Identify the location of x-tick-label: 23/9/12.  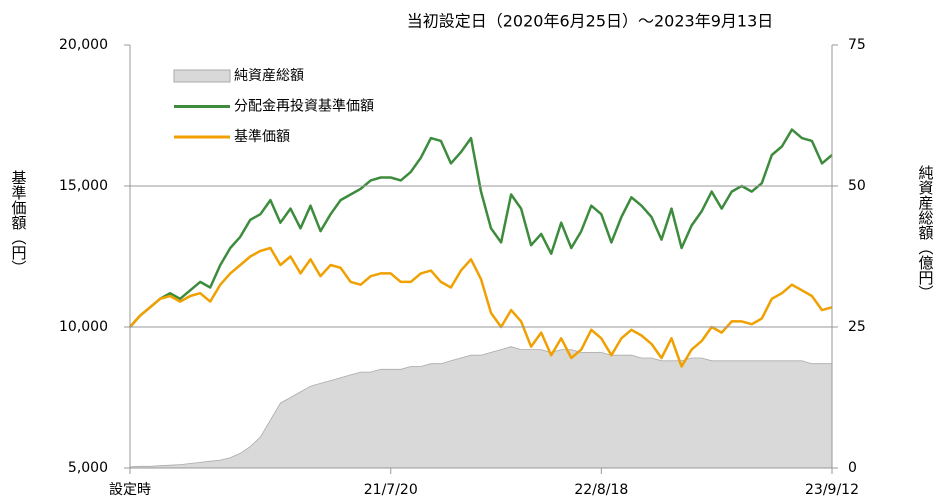
(832, 490).